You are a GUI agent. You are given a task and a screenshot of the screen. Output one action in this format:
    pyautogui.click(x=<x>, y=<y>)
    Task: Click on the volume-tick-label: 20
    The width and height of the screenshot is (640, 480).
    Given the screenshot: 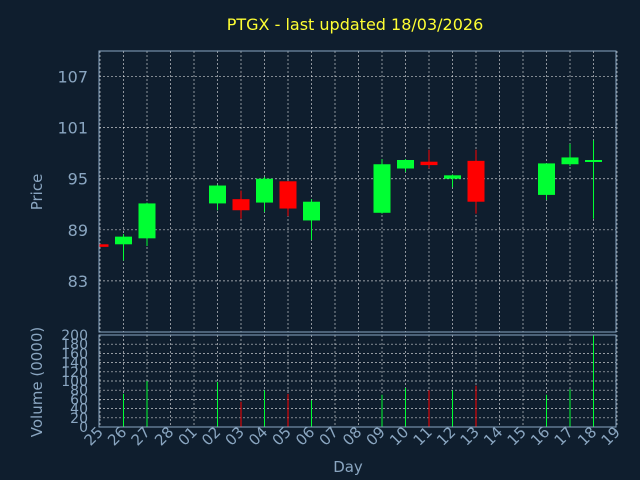 What is the action you would take?
    pyautogui.click(x=79, y=419)
    